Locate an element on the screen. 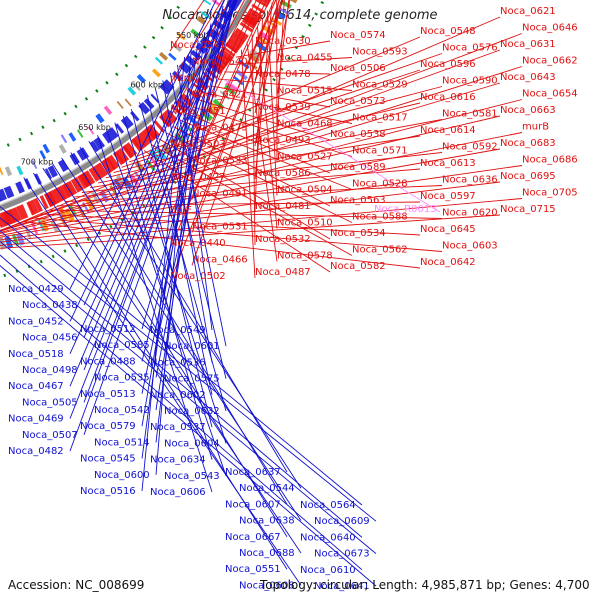  gene-label-reverse: Noca_0505 is located at coordinates (50, 402).